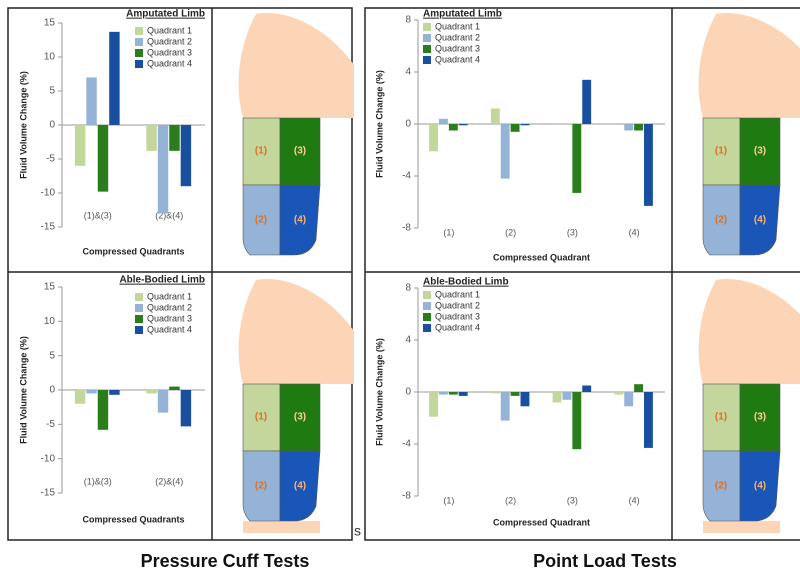 The width and height of the screenshot is (800, 576). What do you see at coordinates (457, 316) in the screenshot?
I see `legend-label: Quadrant 3` at bounding box center [457, 316].